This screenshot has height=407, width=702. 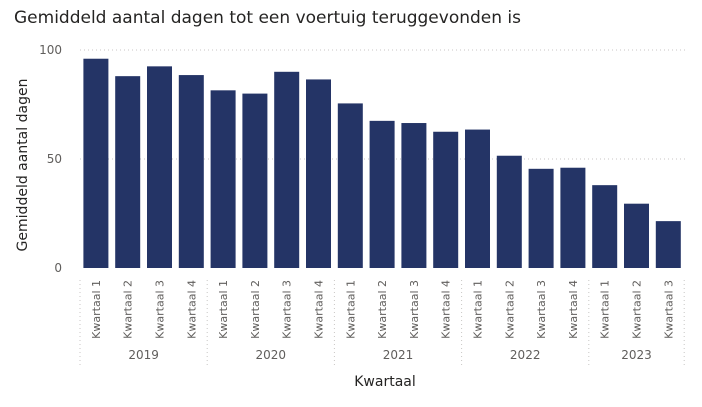 I want to click on year-label-2021: 2021, so click(x=398, y=355).